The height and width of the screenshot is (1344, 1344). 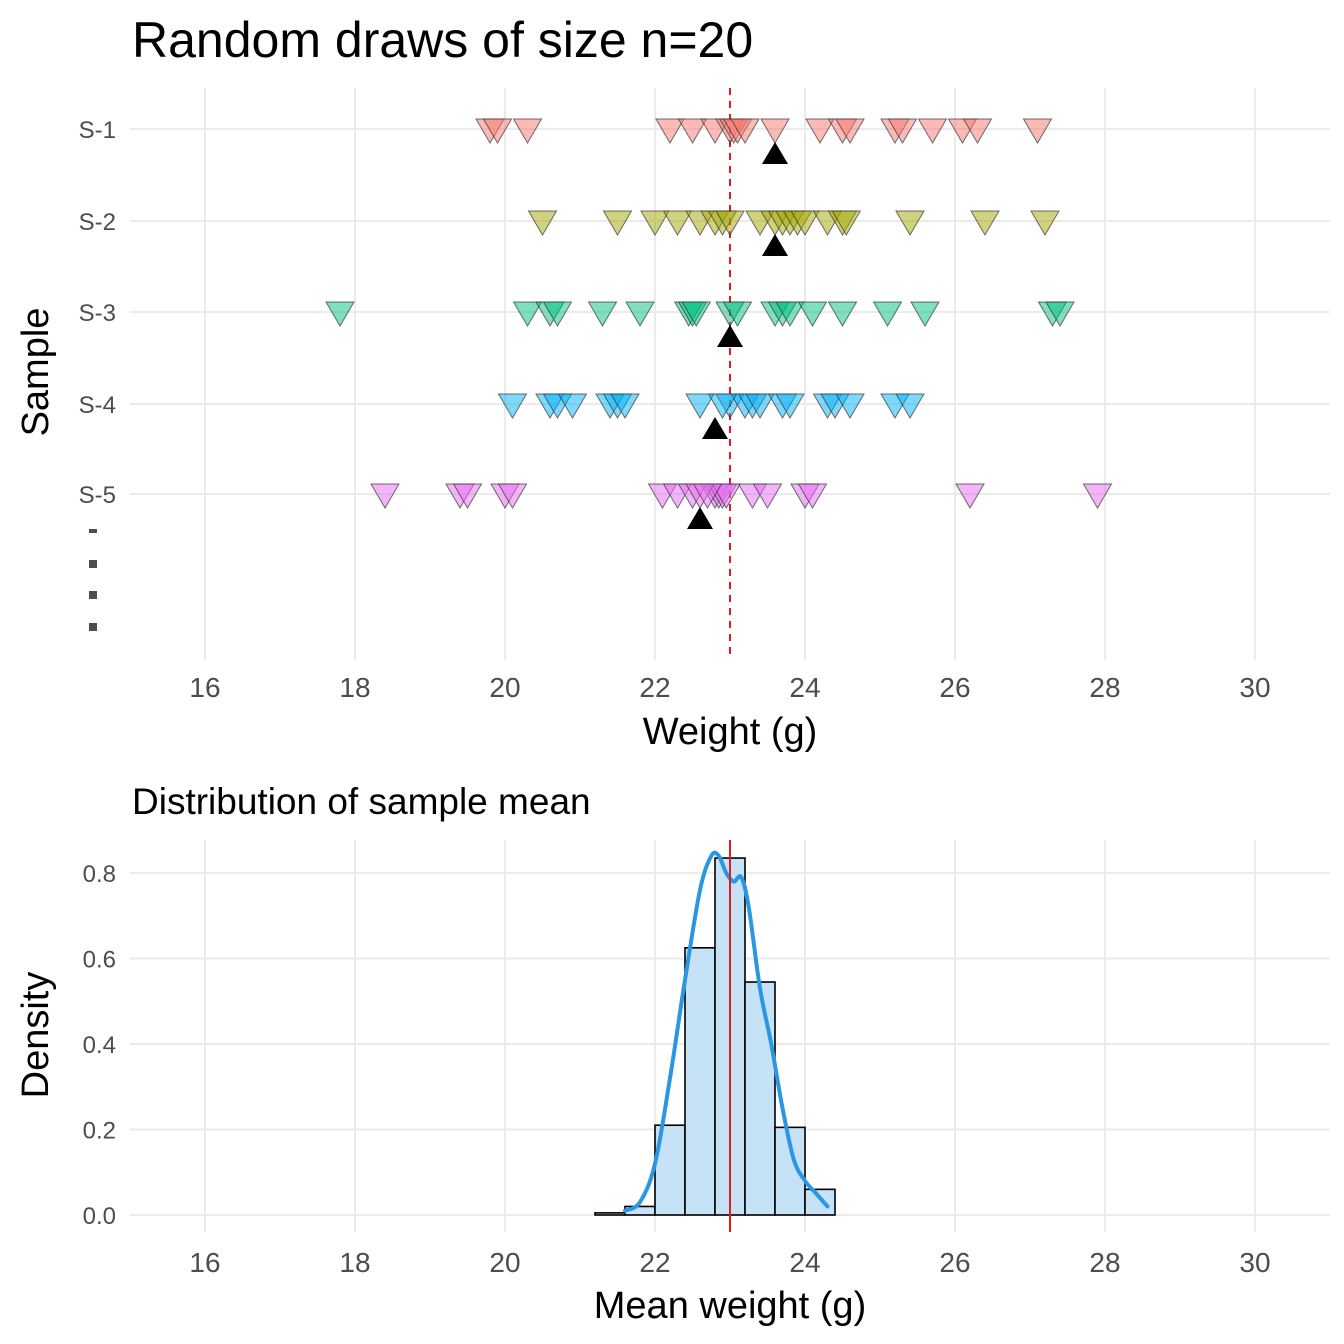 I want to click on histogram-bars, so click(x=715, y=1036).